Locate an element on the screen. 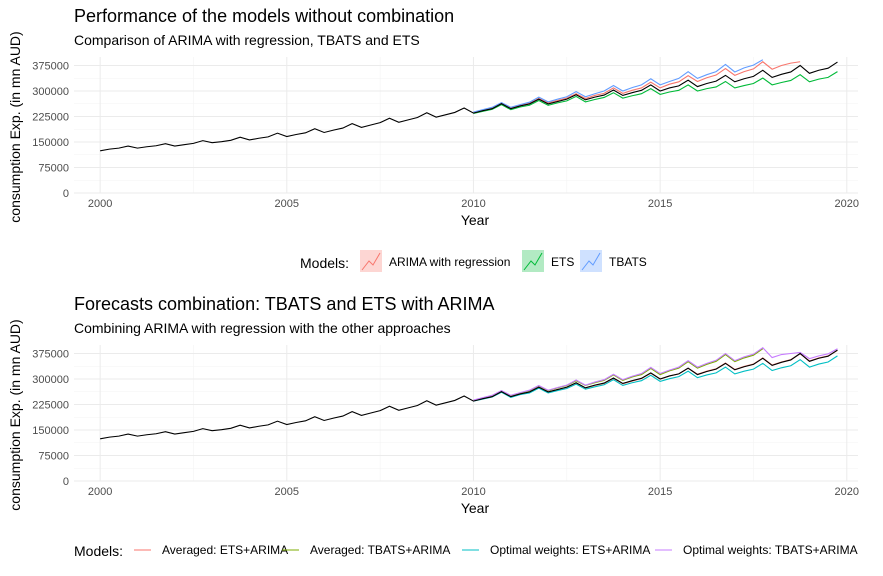 This screenshot has height=576, width=883. legend-label: Averaged: ETS+ARIMA is located at coordinates (225, 550).